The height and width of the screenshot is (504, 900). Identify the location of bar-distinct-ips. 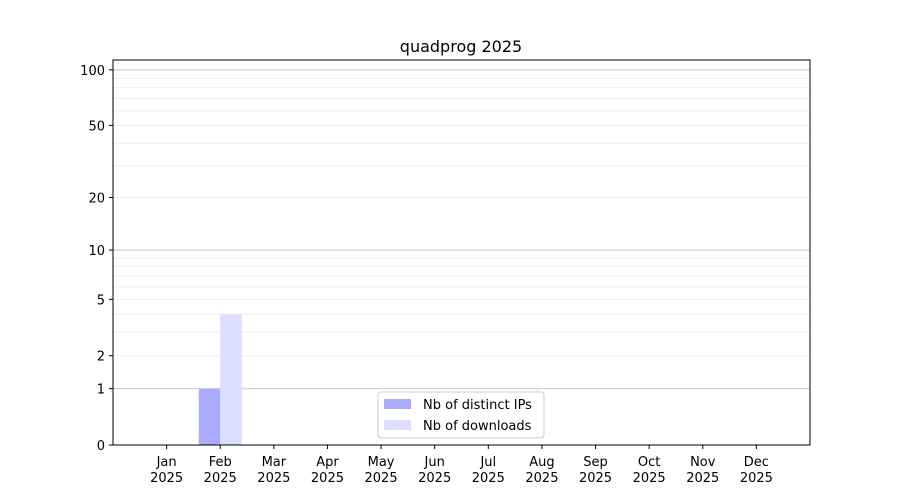
(209, 416).